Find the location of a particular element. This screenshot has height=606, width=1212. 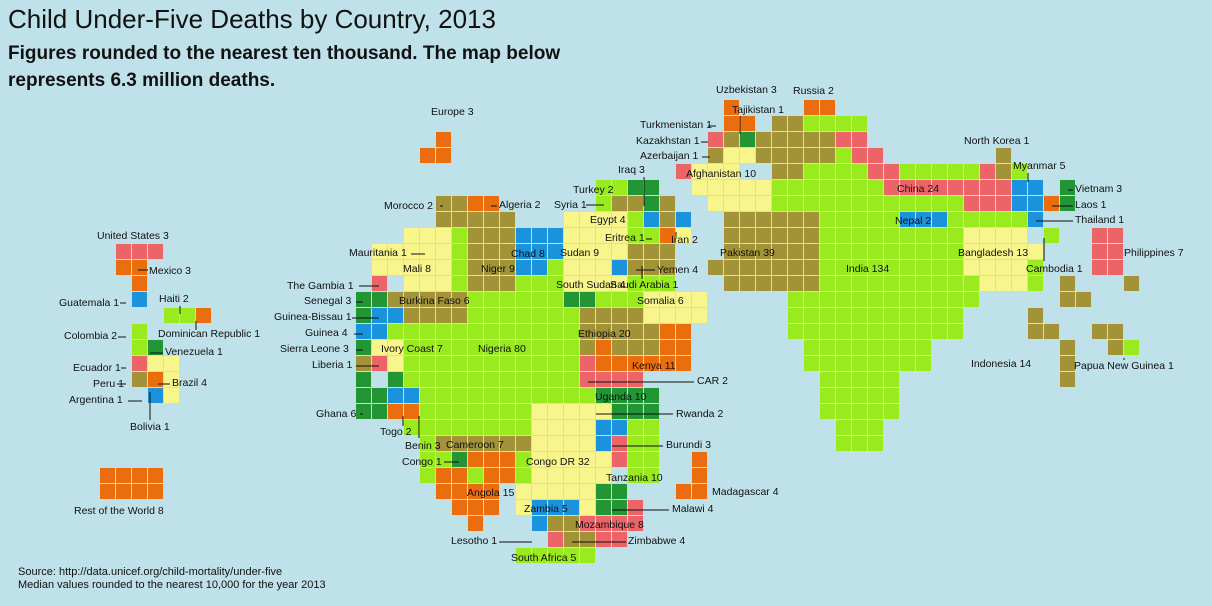

somalia-label: Somalia 6 is located at coordinates (660, 301).